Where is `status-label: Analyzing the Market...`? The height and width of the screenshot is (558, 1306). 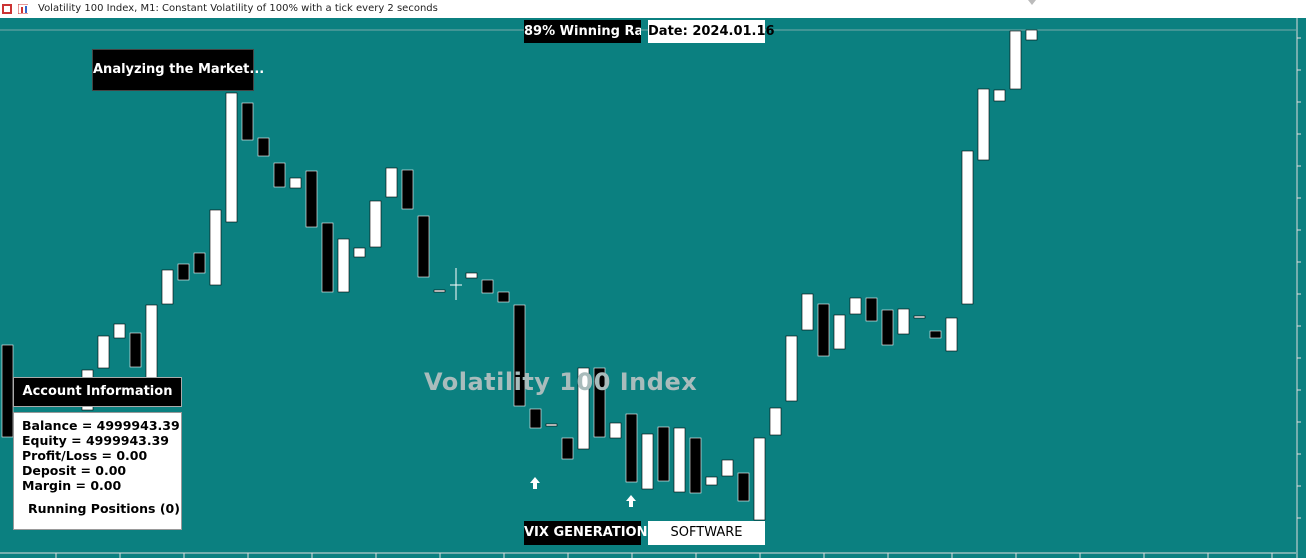
status-label: Analyzing the Market... is located at coordinates (178, 70).